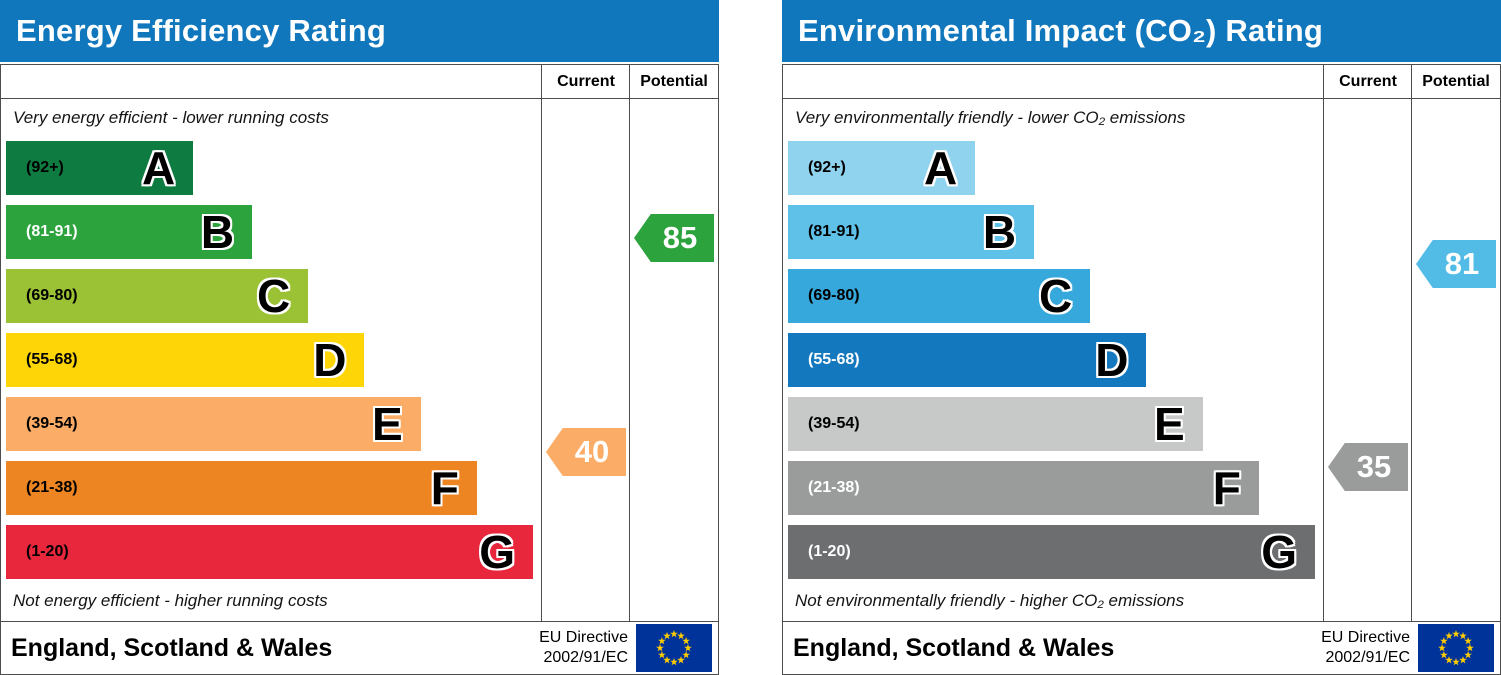 This screenshot has height=675, width=1501. I want to click on environmental-title-bar: Environmental Impact (CO₂) Rating, so click(1141, 31).